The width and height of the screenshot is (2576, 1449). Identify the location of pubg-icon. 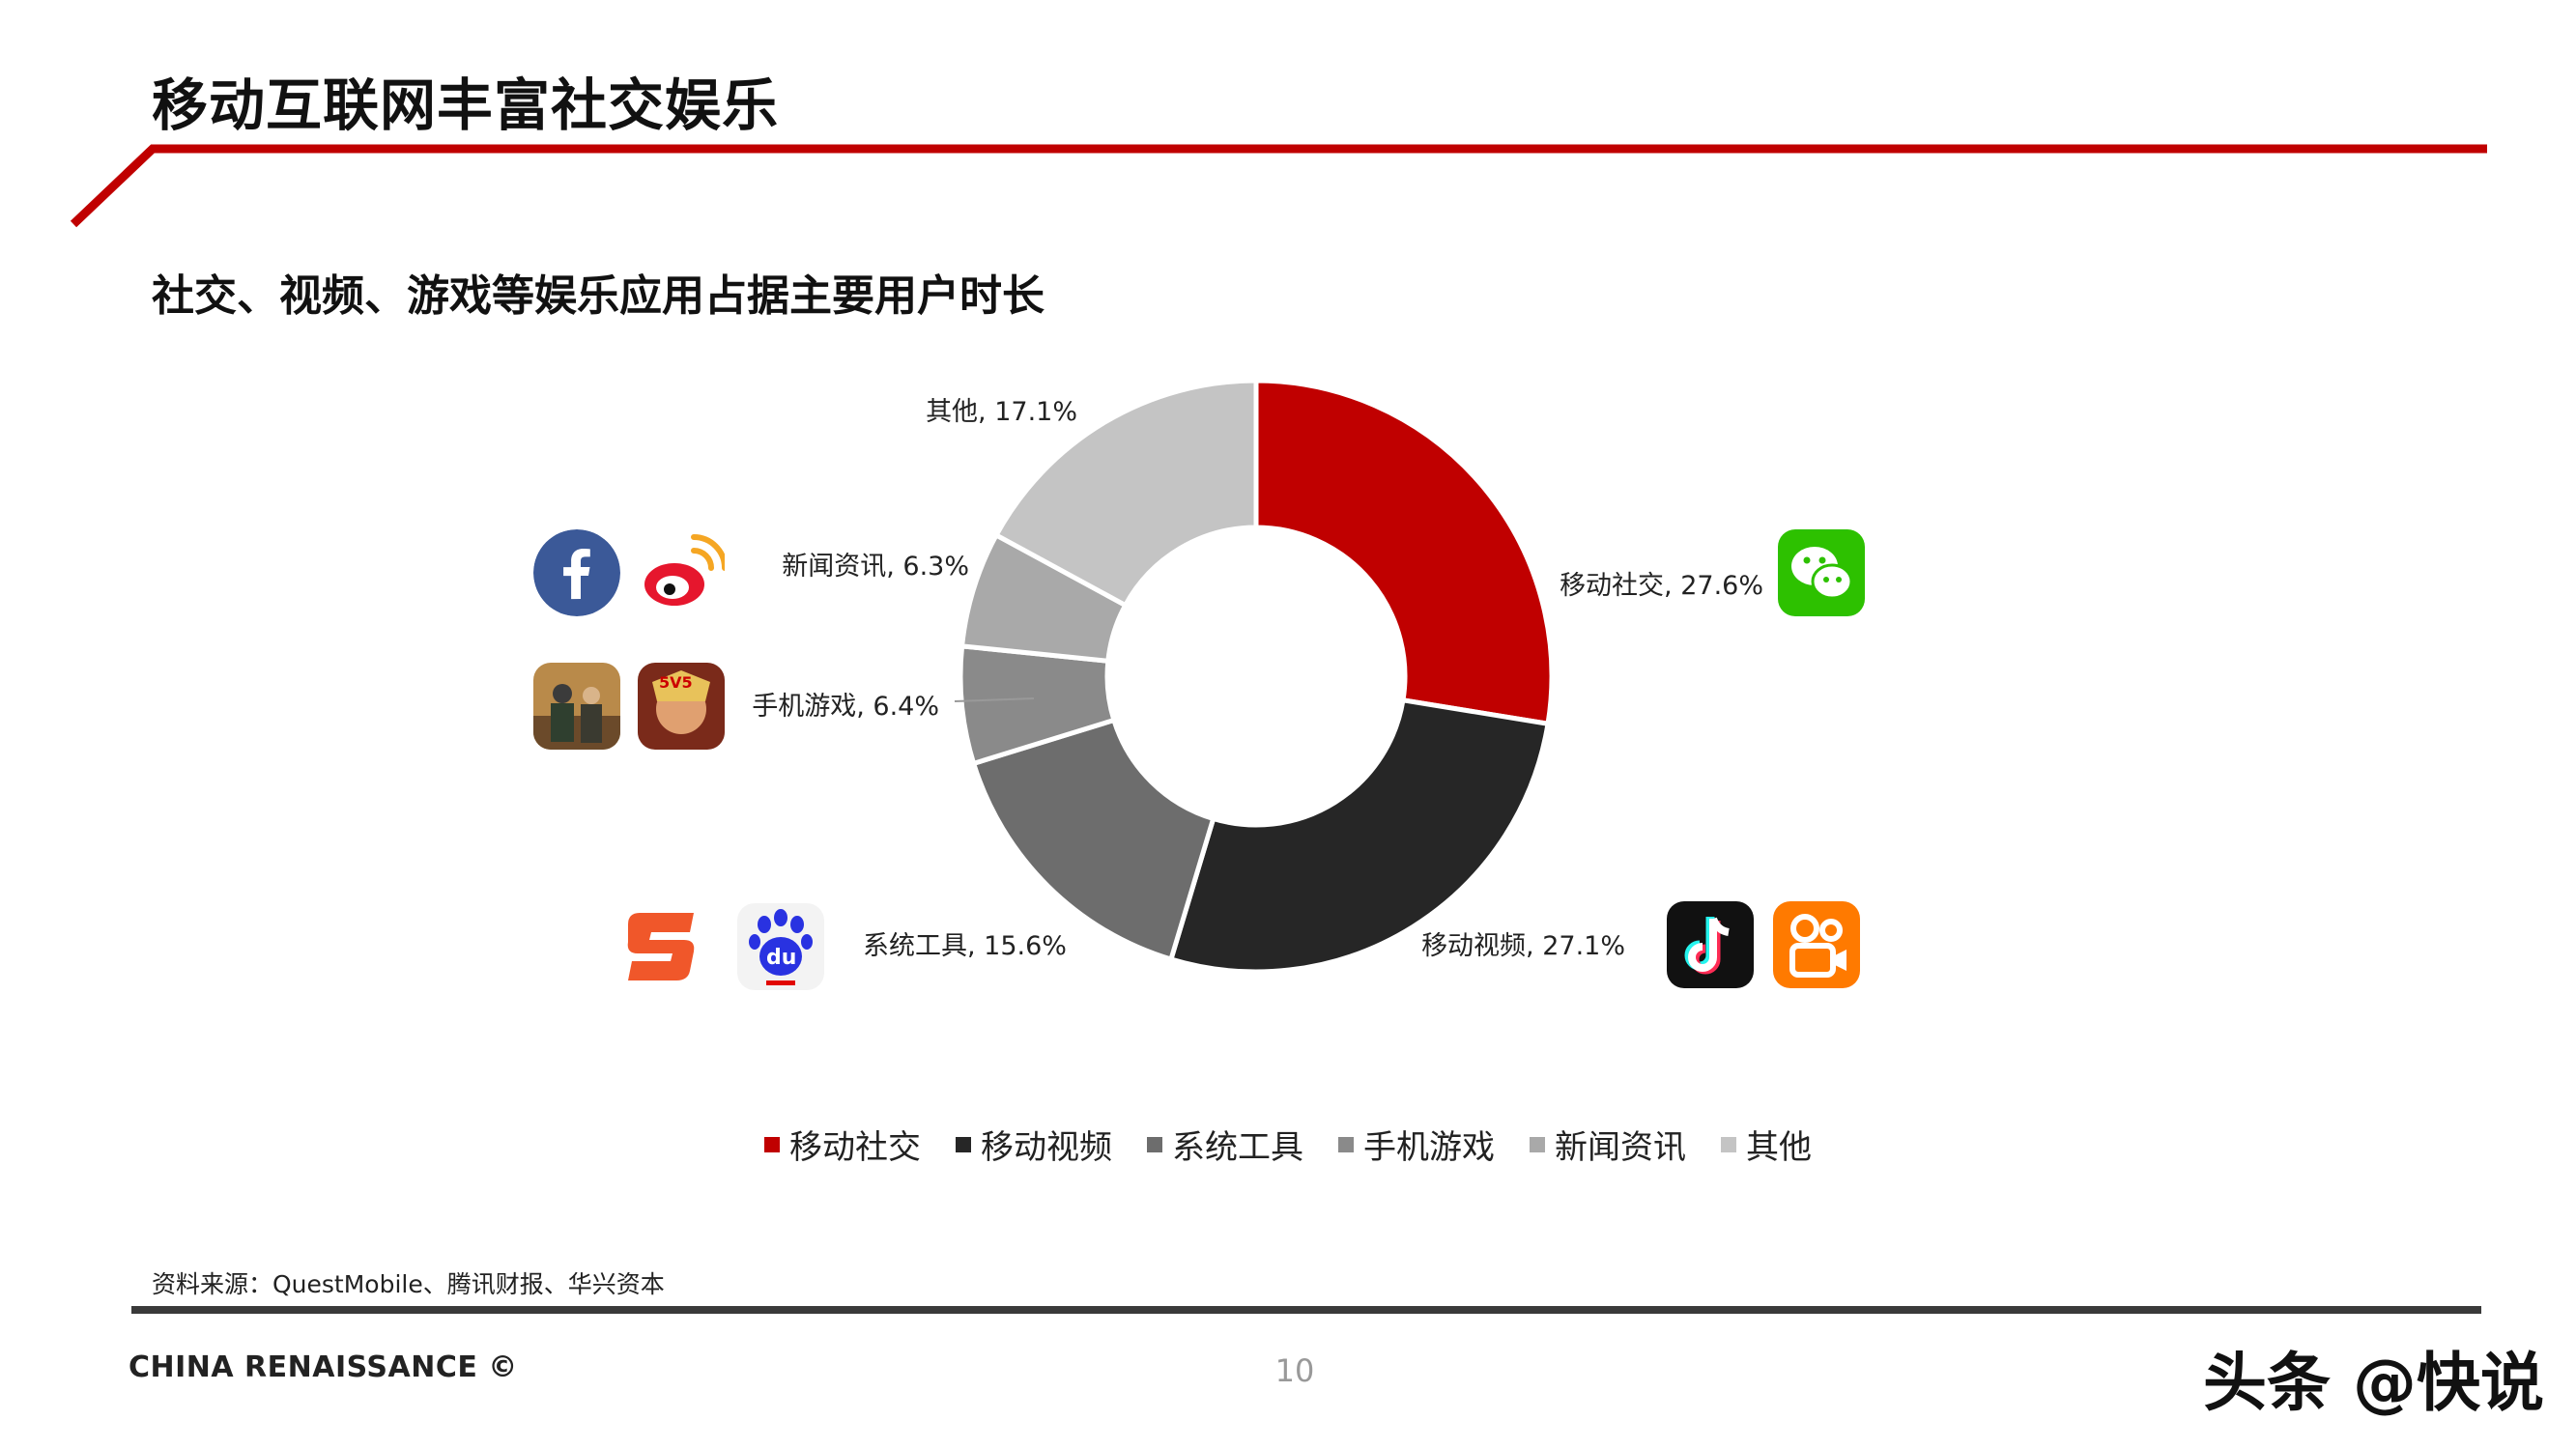
(577, 706).